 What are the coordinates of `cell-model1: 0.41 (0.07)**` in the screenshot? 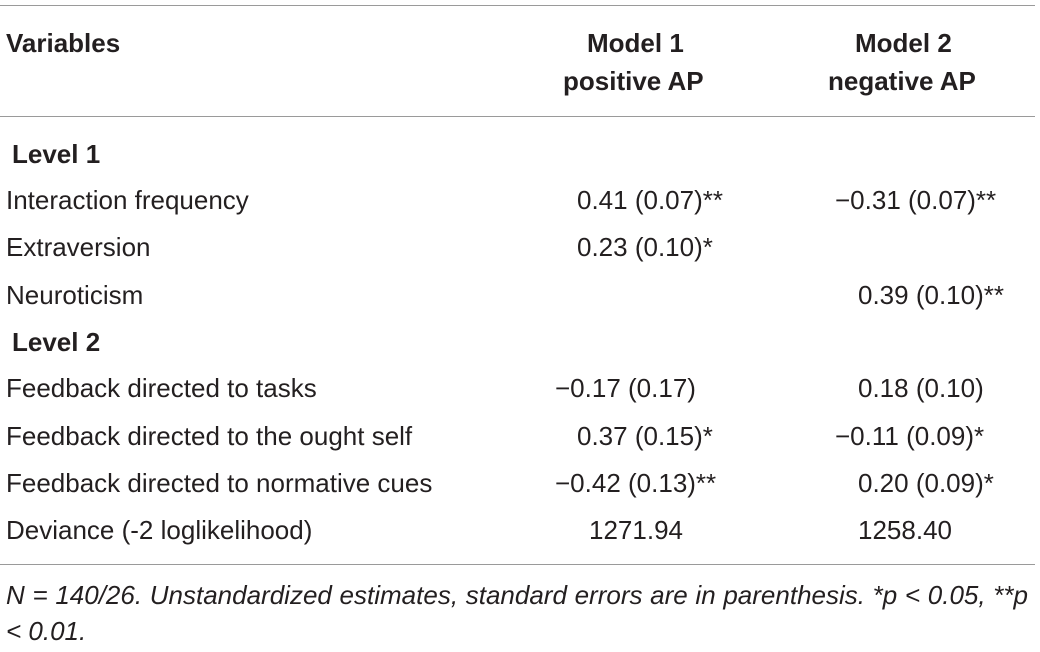 It's located at (650, 200).